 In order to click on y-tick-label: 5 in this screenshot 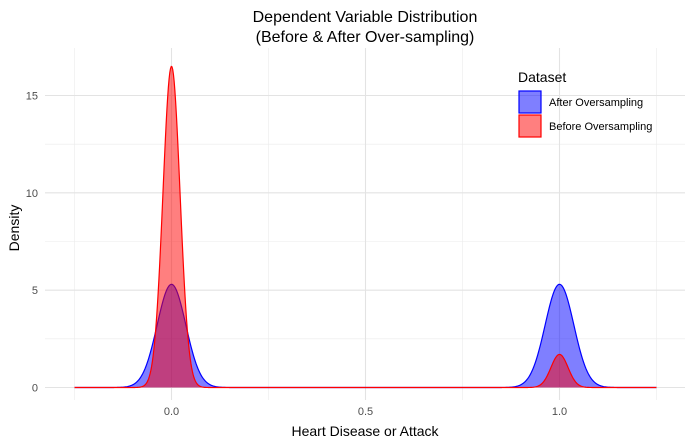, I will do `click(35, 291)`.